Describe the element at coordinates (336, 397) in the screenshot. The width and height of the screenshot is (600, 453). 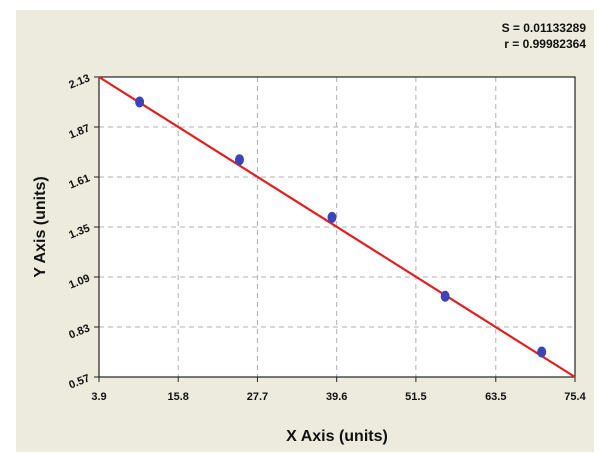
I see `x-tick-label: 39.6` at that location.